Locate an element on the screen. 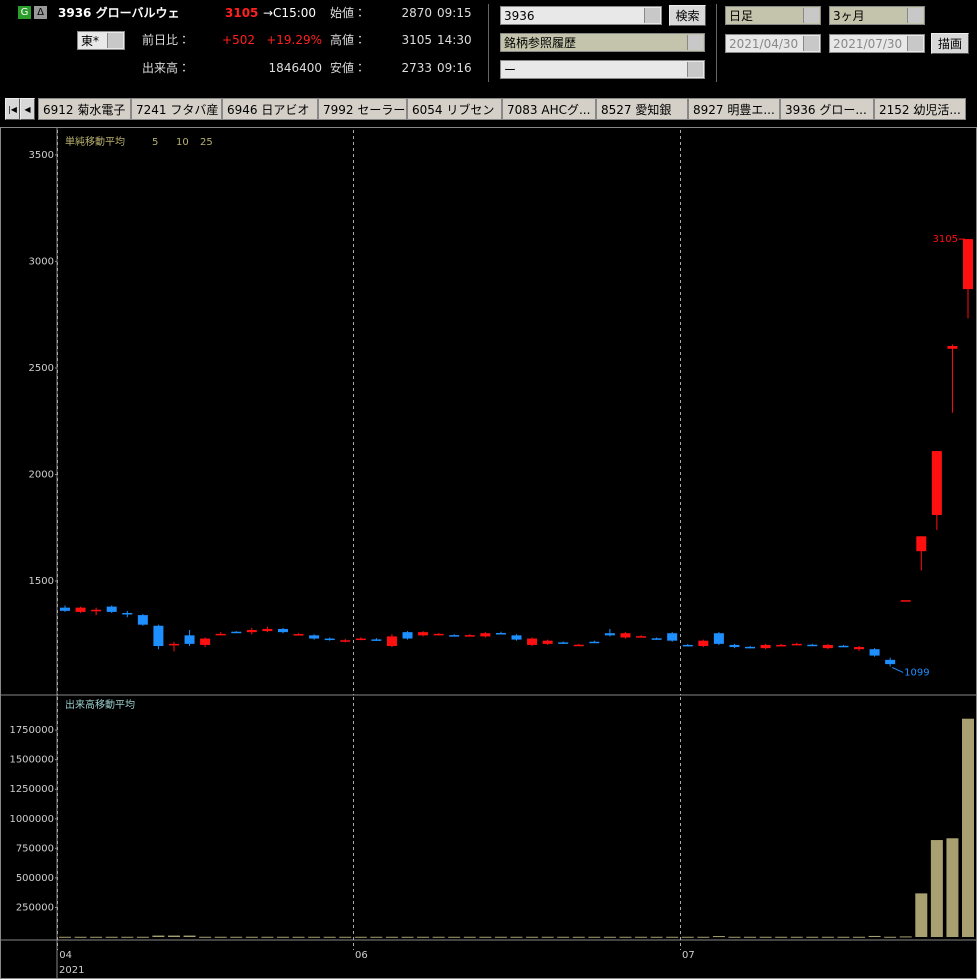 The image size is (977, 979). search-button: 検索 is located at coordinates (687, 15).